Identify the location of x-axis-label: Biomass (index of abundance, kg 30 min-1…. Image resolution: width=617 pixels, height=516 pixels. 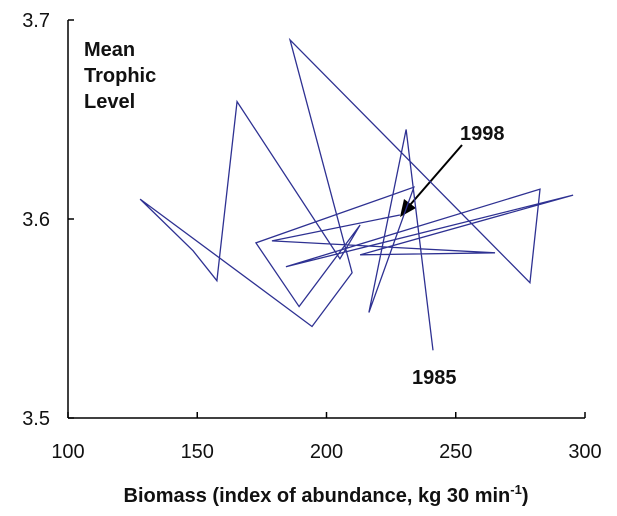
(326, 494).